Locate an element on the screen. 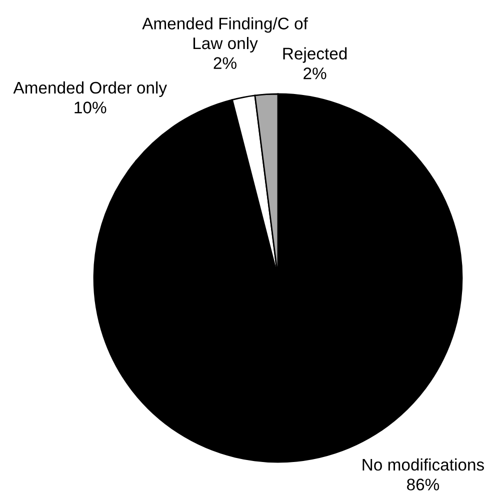  slice-label: Amended Order only is located at coordinates (90, 89).